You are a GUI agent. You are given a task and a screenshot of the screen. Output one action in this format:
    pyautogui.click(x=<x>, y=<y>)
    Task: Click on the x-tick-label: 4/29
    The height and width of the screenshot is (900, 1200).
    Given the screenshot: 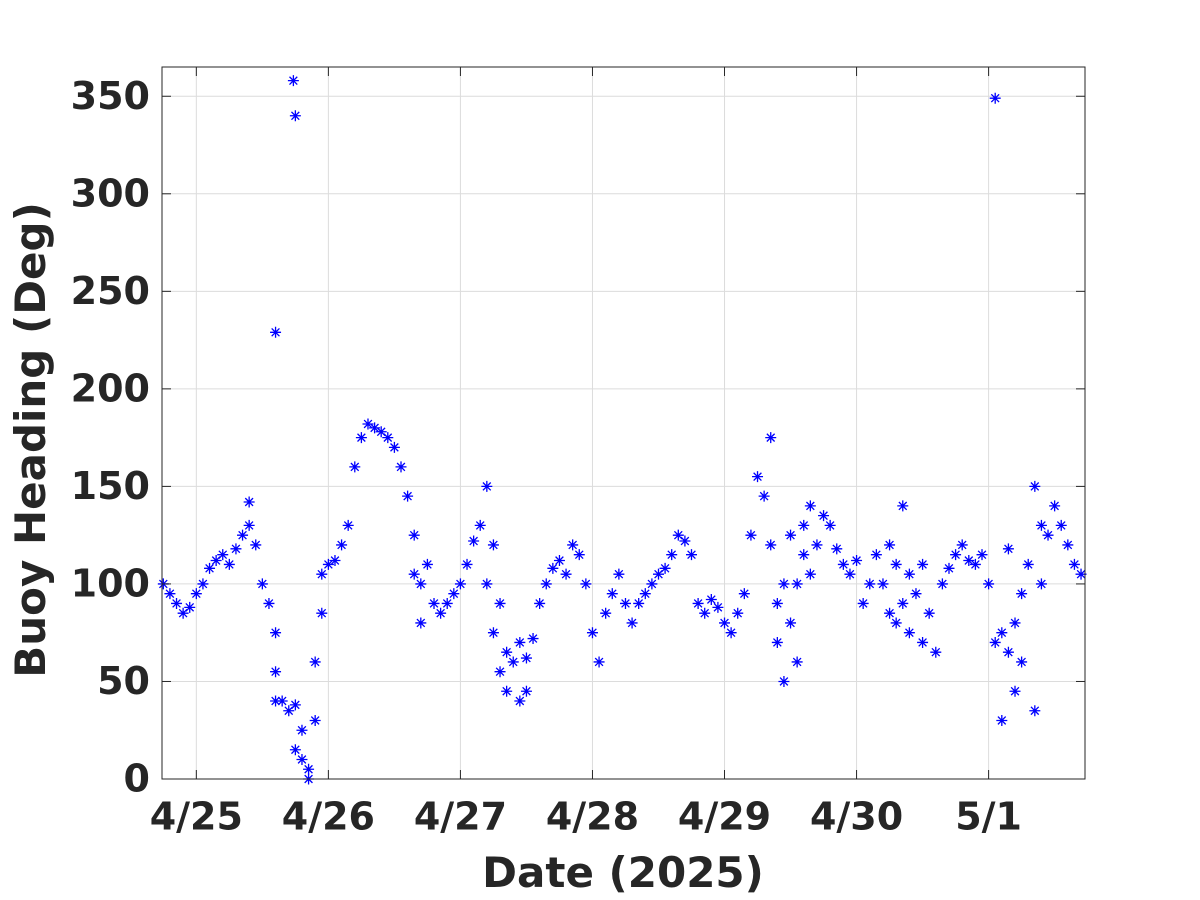 What is the action you would take?
    pyautogui.click(x=724, y=817)
    